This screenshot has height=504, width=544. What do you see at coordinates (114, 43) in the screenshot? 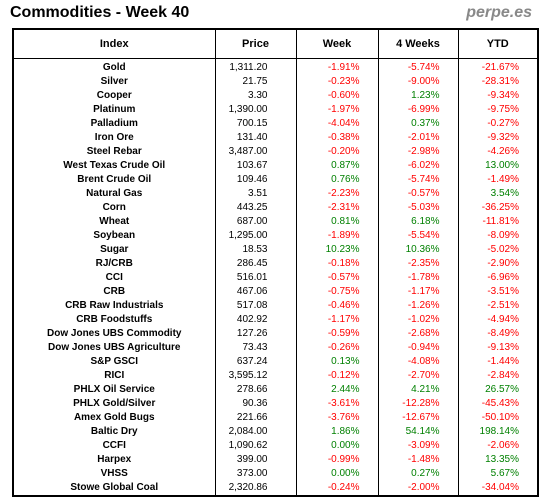
I see `column-header-index: Index` at bounding box center [114, 43].